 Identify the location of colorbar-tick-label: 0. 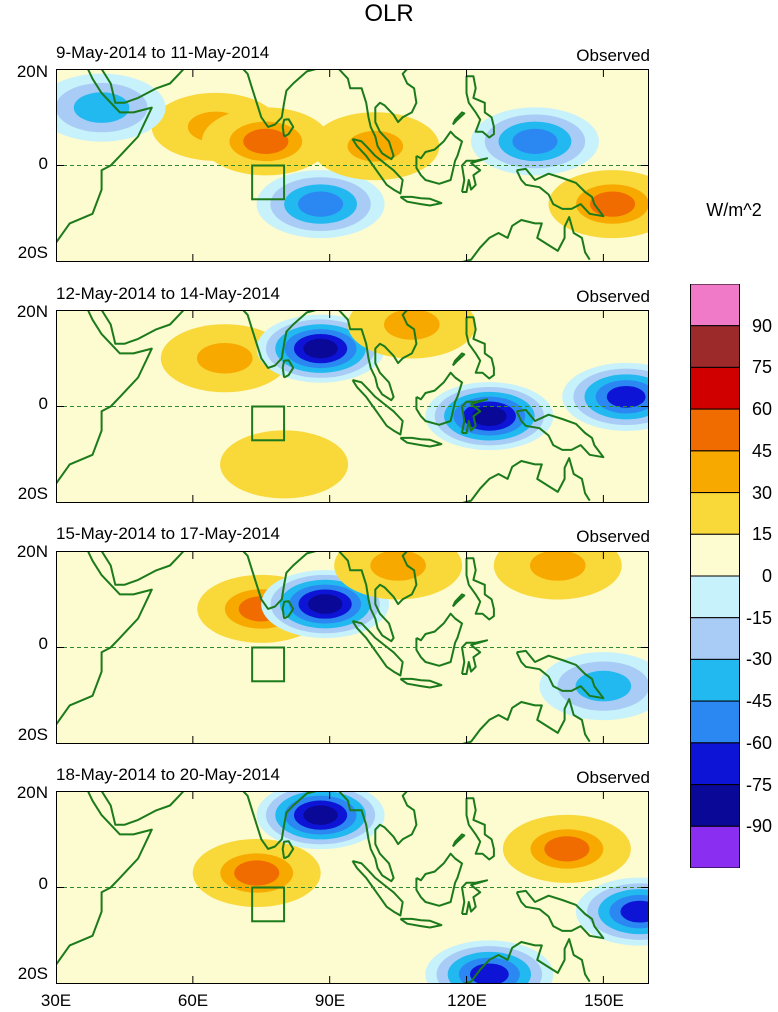
(766, 576).